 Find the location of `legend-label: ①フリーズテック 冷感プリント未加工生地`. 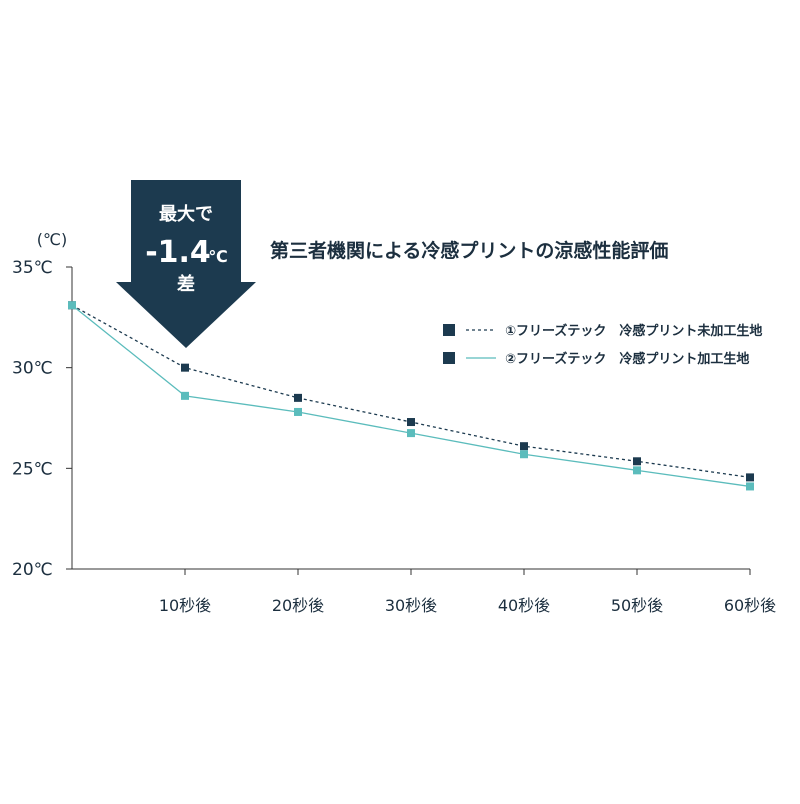

legend-label: ①フリーズテック 冷感プリント未加工生地 is located at coordinates (633, 331).